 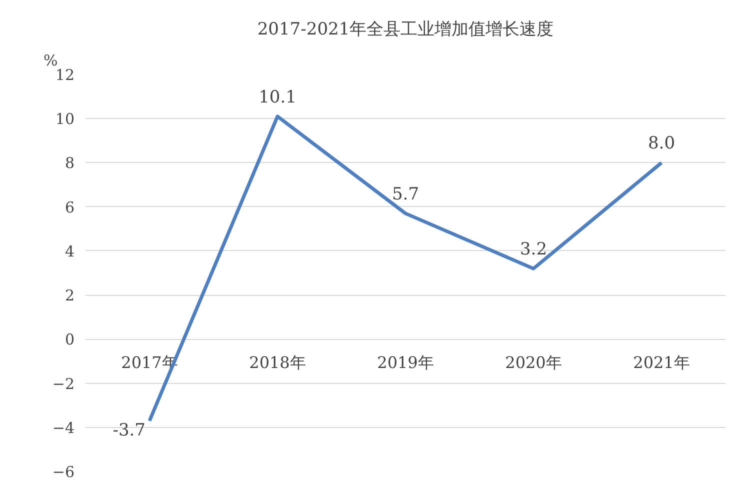 What do you see at coordinates (534, 250) in the screenshot?
I see `data-label: 3.2` at bounding box center [534, 250].